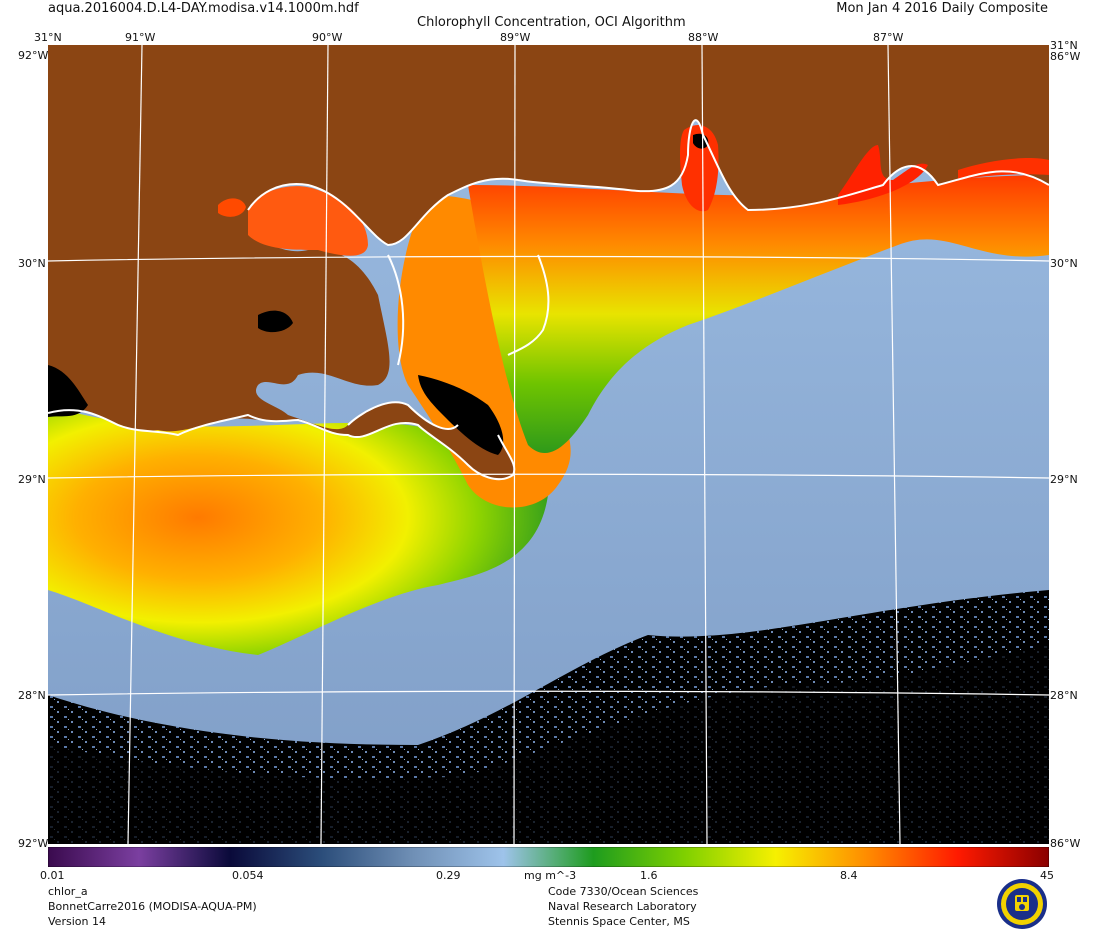 The width and height of the screenshot is (1096, 931). What do you see at coordinates (461, 415) in the screenshot?
I see `black-marsh-area` at bounding box center [461, 415].